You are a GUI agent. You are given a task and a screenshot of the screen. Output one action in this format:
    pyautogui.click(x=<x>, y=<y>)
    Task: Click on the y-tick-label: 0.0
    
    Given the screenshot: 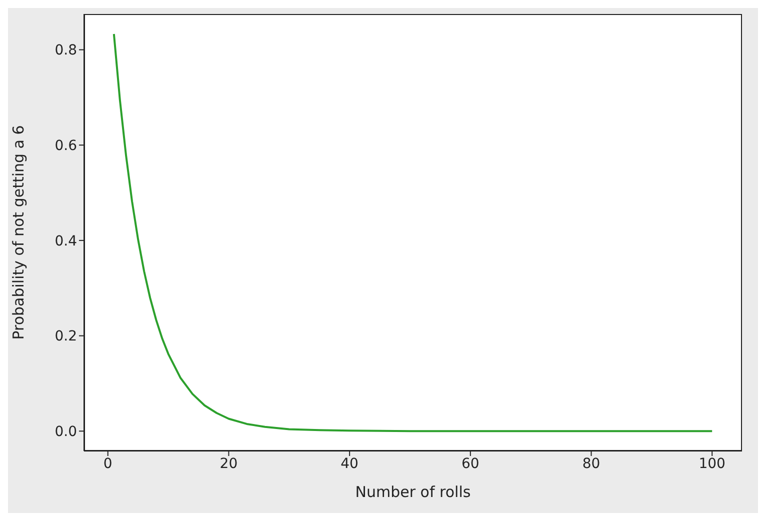 What is the action you would take?
    pyautogui.click(x=65, y=432)
    